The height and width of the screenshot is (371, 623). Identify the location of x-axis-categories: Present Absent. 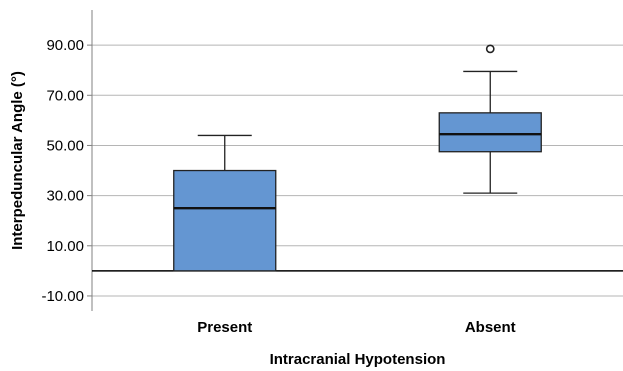
(356, 327).